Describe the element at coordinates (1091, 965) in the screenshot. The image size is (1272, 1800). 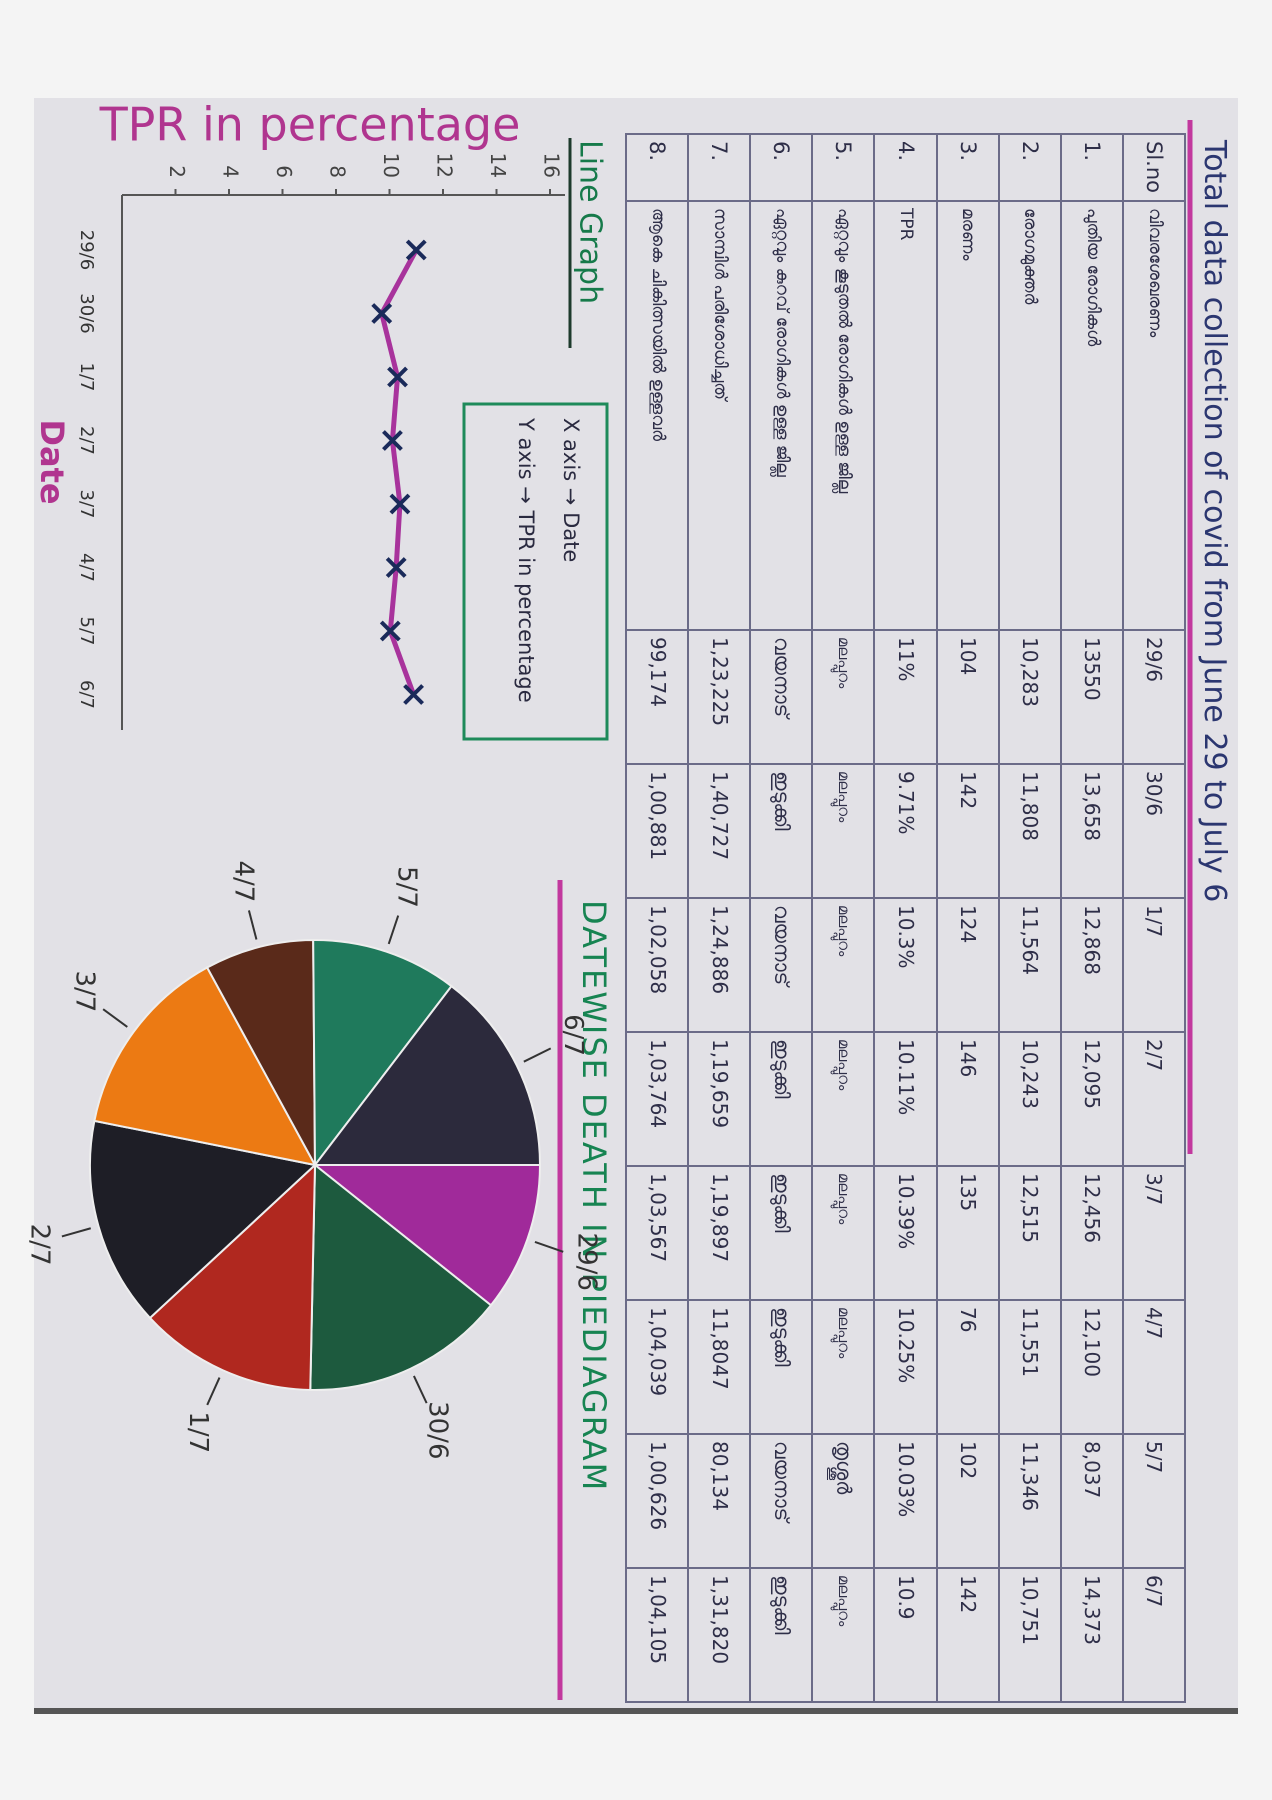
I see `table-cell: 12,868` at that location.